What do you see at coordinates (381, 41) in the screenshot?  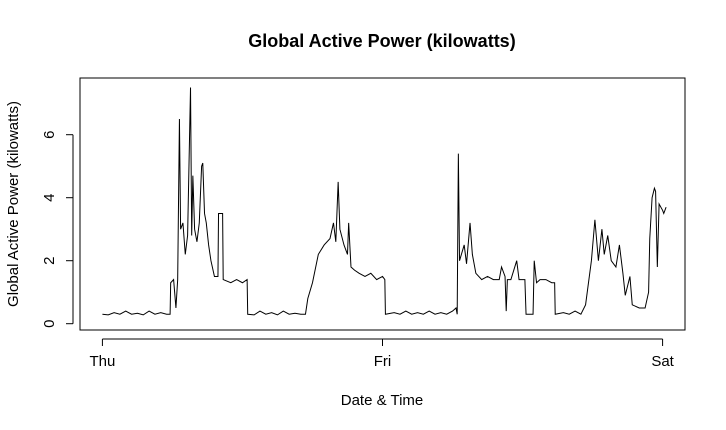 I see `chart-title: Global Active Power (kilowatts)` at bounding box center [381, 41].